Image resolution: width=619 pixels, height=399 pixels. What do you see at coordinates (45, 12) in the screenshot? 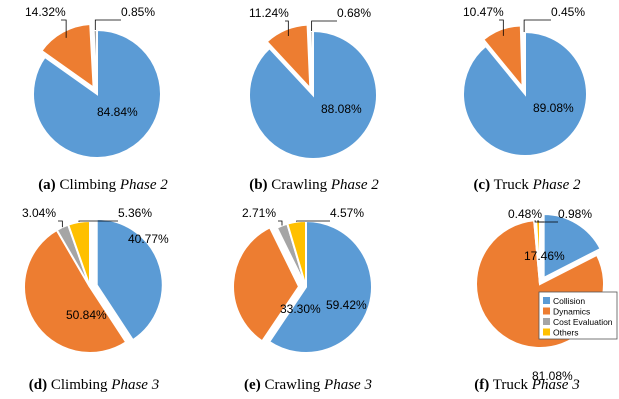
I see `slice-value-label: 14.32%` at bounding box center [45, 12].